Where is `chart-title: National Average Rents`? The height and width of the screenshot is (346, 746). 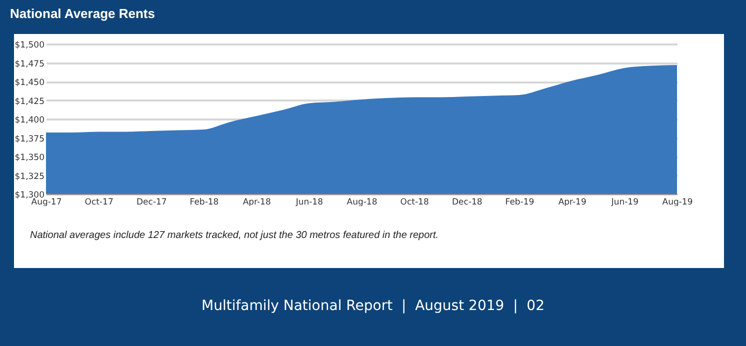 chart-title: National Average Rents is located at coordinates (82, 13).